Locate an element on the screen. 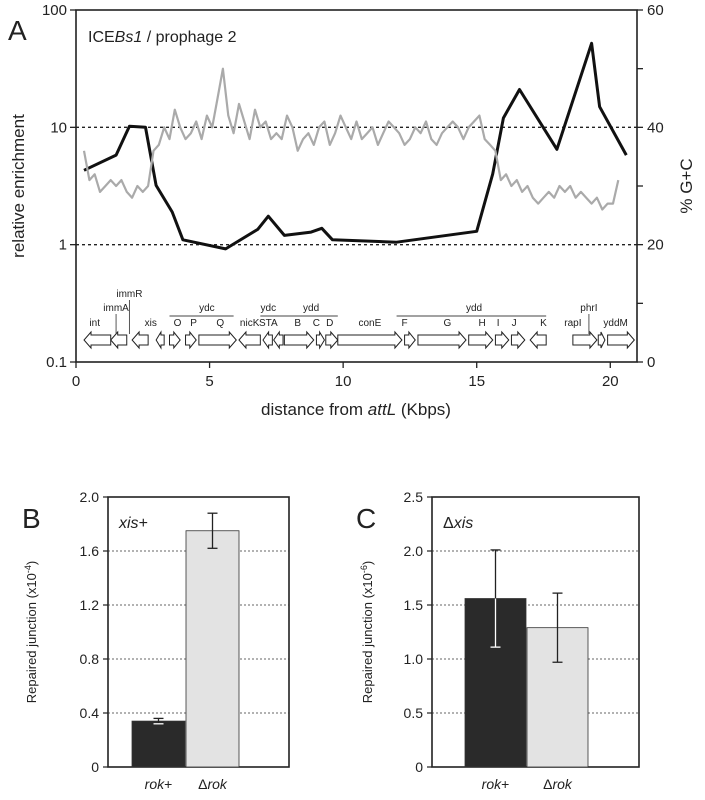 Image resolution: width=705 pixels, height=800 pixels. gene-label: F is located at coordinates (405, 323).